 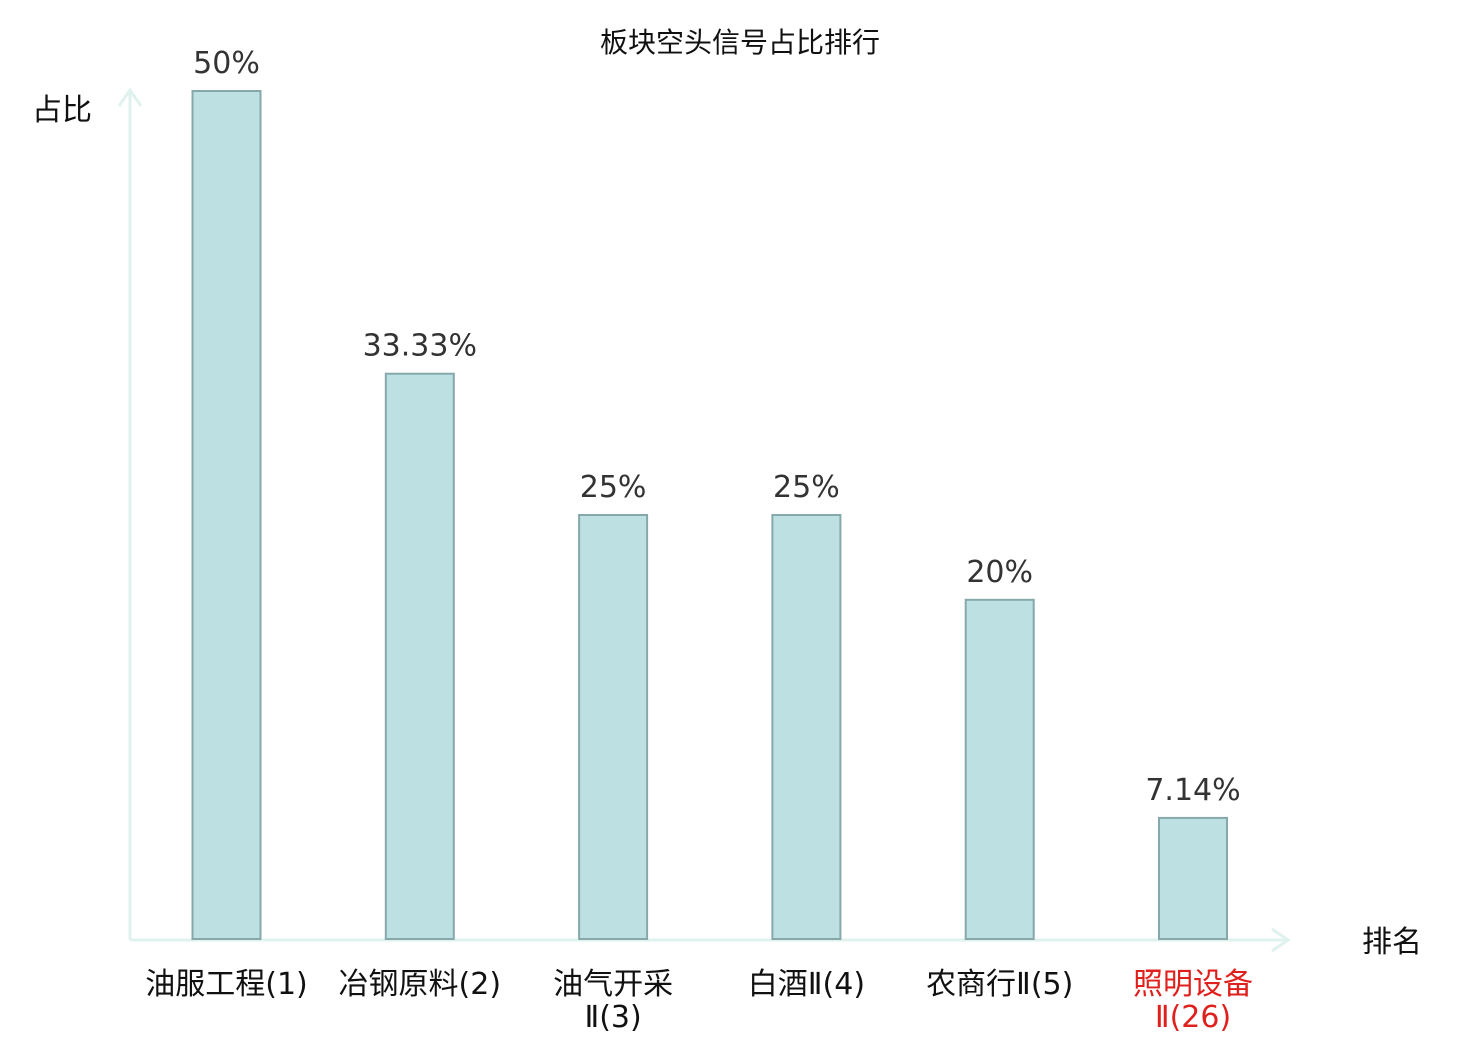 I want to click on x-axis-label: 排名, so click(x=1392, y=942).